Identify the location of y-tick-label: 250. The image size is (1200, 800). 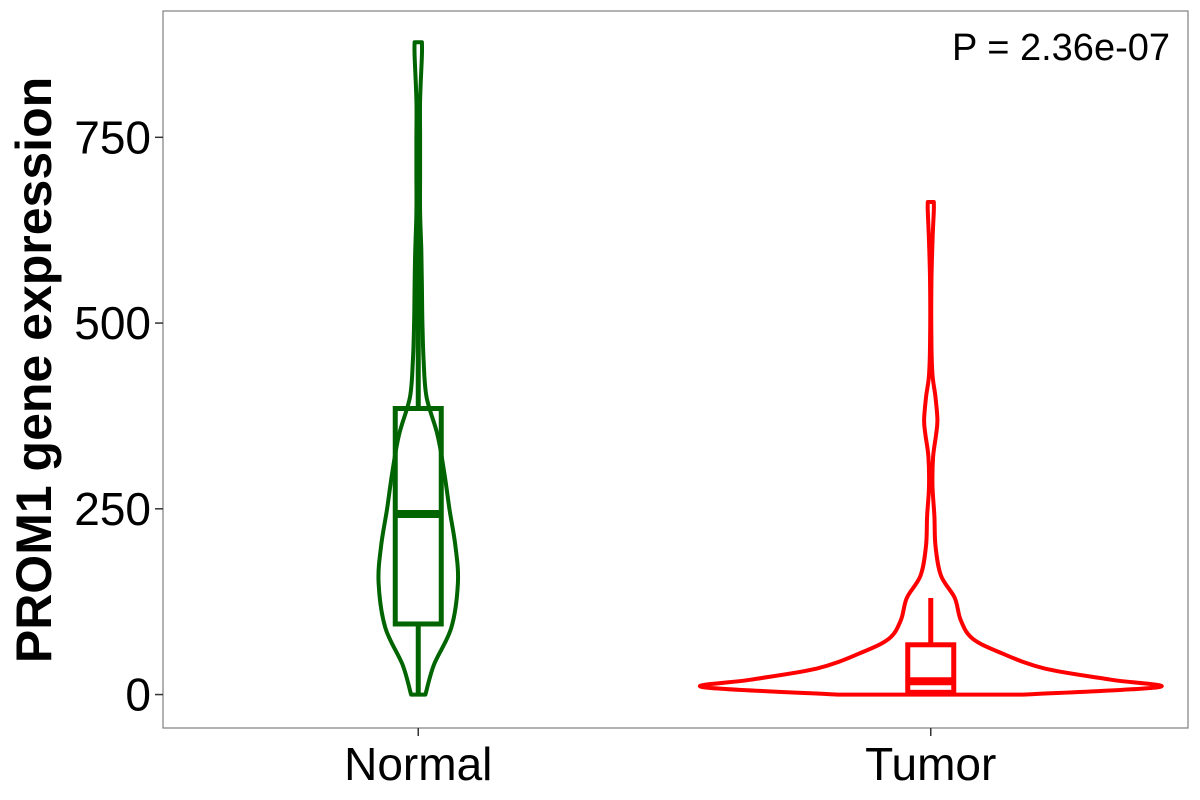
(112, 509).